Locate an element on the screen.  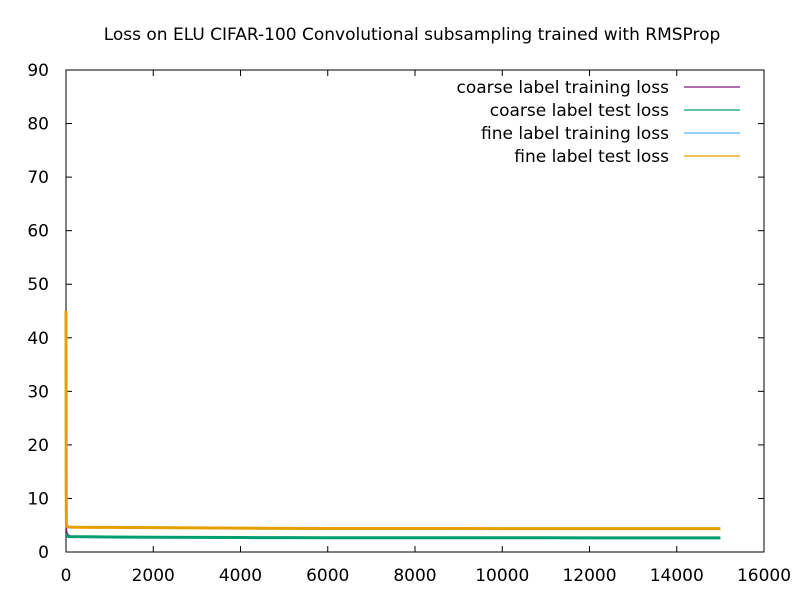
x-tick-label: 4000 is located at coordinates (240, 576).